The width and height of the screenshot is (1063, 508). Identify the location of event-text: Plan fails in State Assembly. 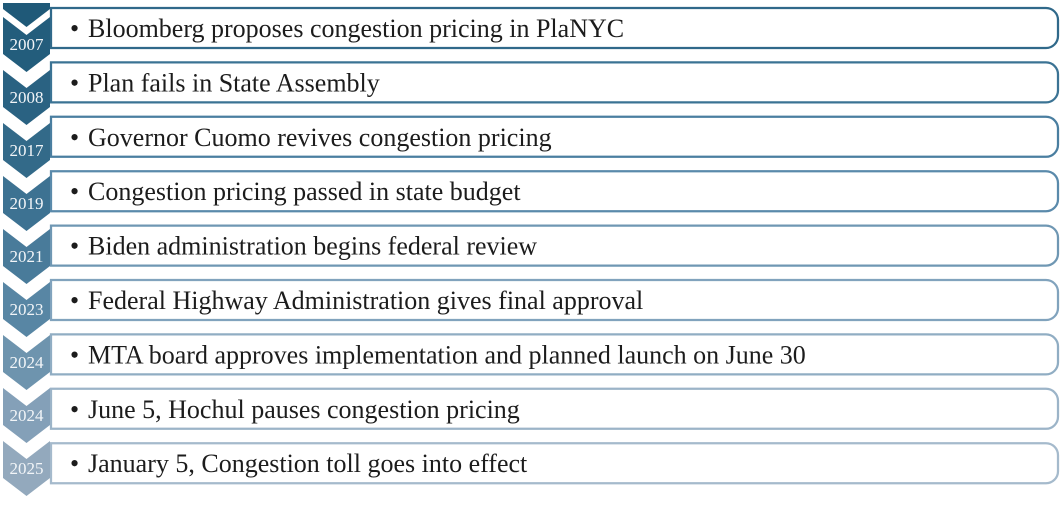
(234, 82).